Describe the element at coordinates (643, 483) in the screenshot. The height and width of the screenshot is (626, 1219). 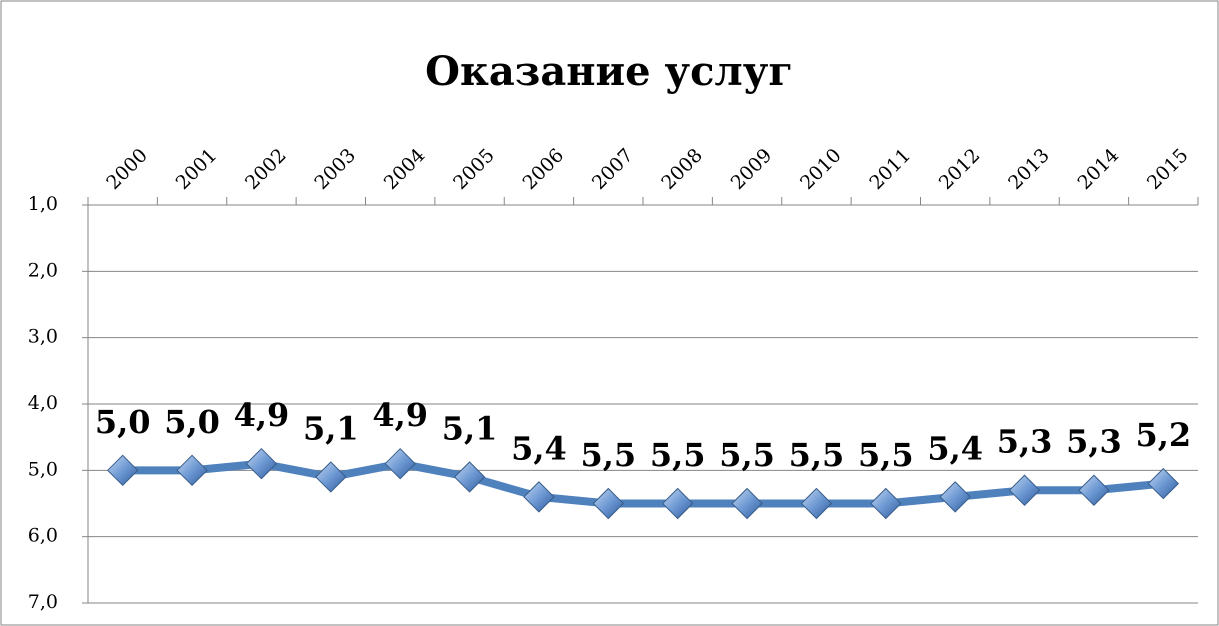
I see `series-line` at that location.